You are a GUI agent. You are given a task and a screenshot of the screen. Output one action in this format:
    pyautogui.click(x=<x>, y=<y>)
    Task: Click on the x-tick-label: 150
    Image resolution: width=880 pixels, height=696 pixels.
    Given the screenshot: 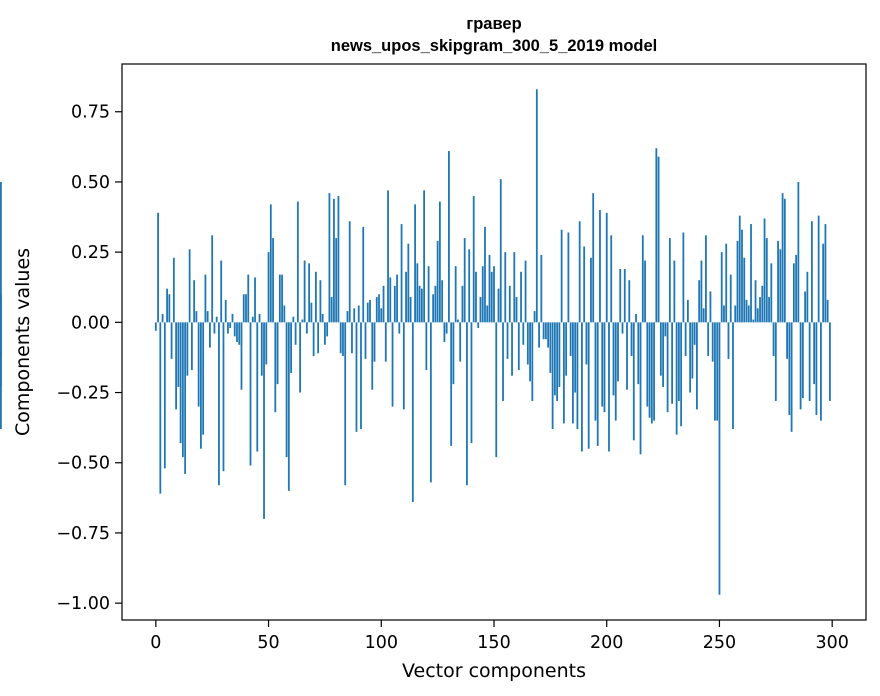 What is the action you would take?
    pyautogui.click(x=493, y=643)
    